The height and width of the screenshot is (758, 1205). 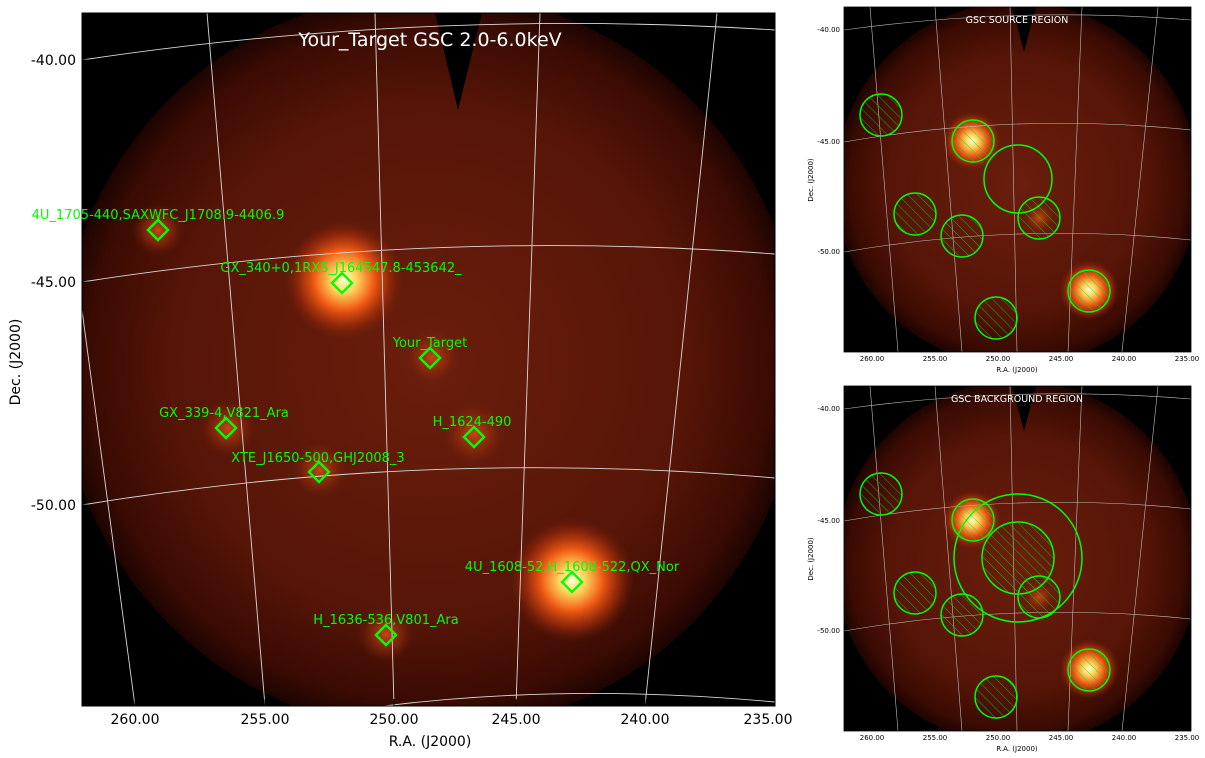 What do you see at coordinates (881, 494) in the screenshot?
I see `panel2-region-4u1705` at bounding box center [881, 494].